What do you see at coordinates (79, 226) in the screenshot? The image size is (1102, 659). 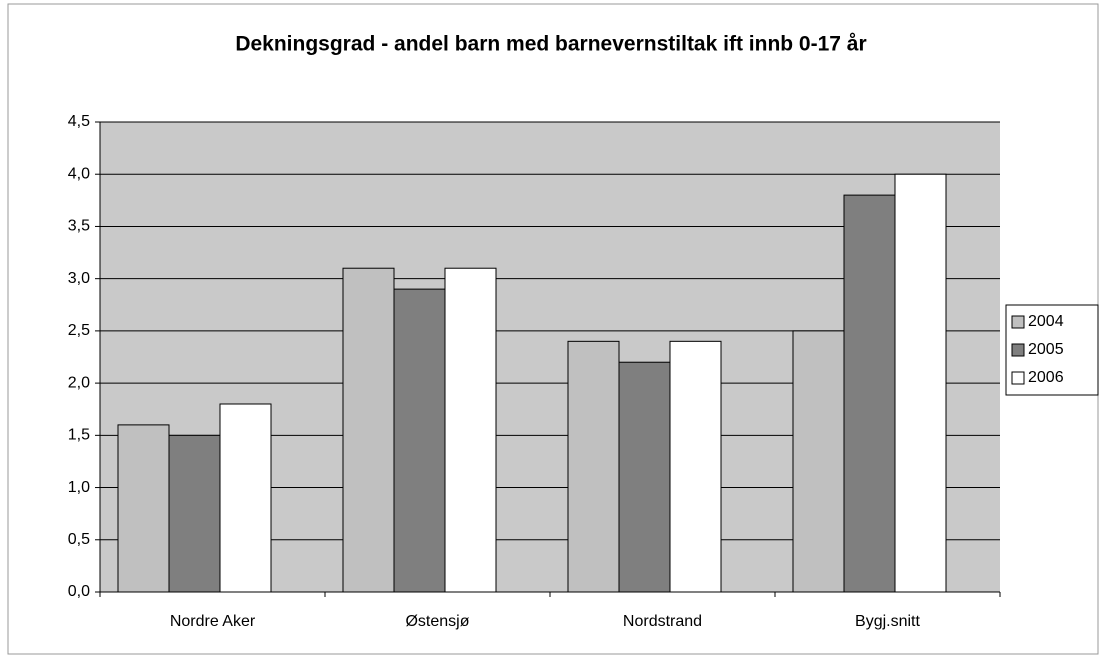 I see `y-tick-label: 3,5` at bounding box center [79, 226].